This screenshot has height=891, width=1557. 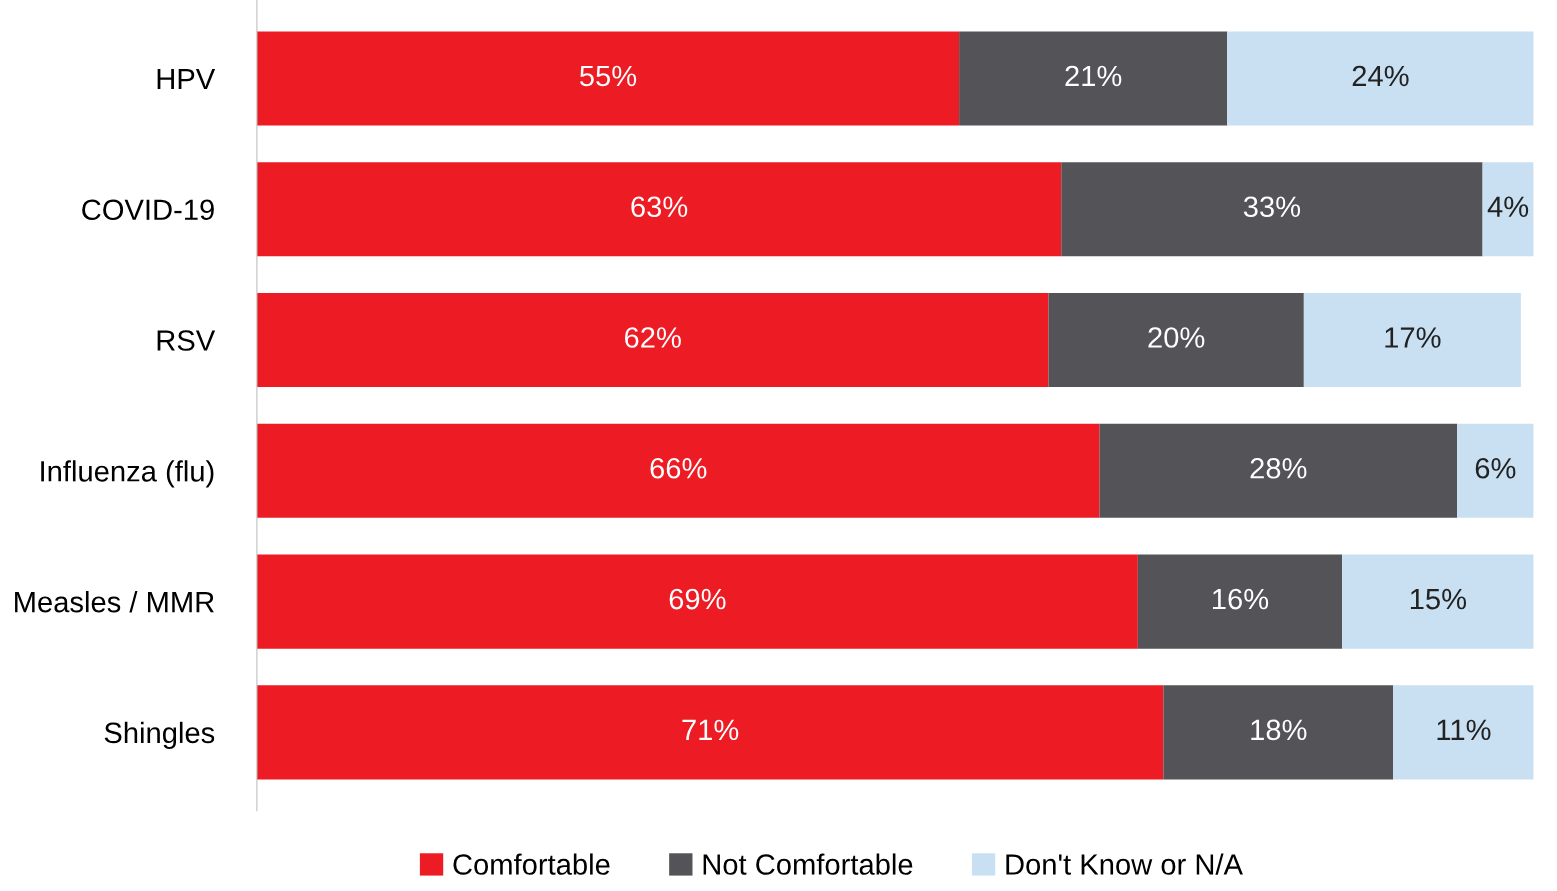 What do you see at coordinates (159, 735) in the screenshot?
I see `y-tick-label: Shingles` at bounding box center [159, 735].